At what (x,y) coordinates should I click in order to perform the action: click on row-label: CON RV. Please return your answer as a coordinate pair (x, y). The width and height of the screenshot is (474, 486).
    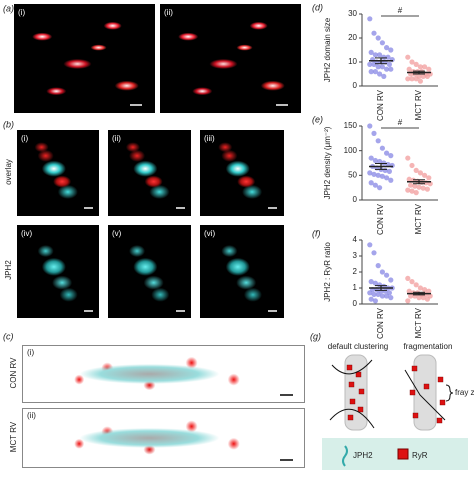
    Looking at the image, I should click on (13, 373).